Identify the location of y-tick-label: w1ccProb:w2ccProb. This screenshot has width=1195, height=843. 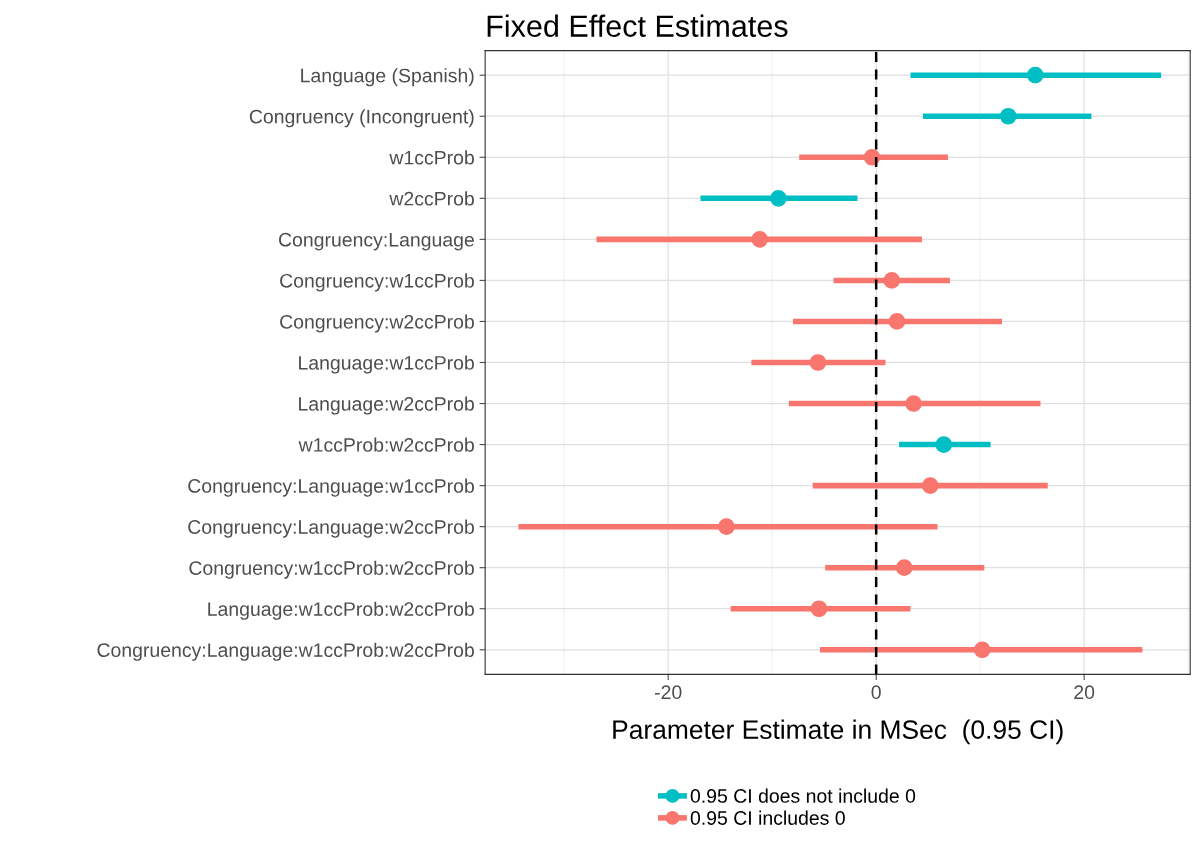
(386, 444).